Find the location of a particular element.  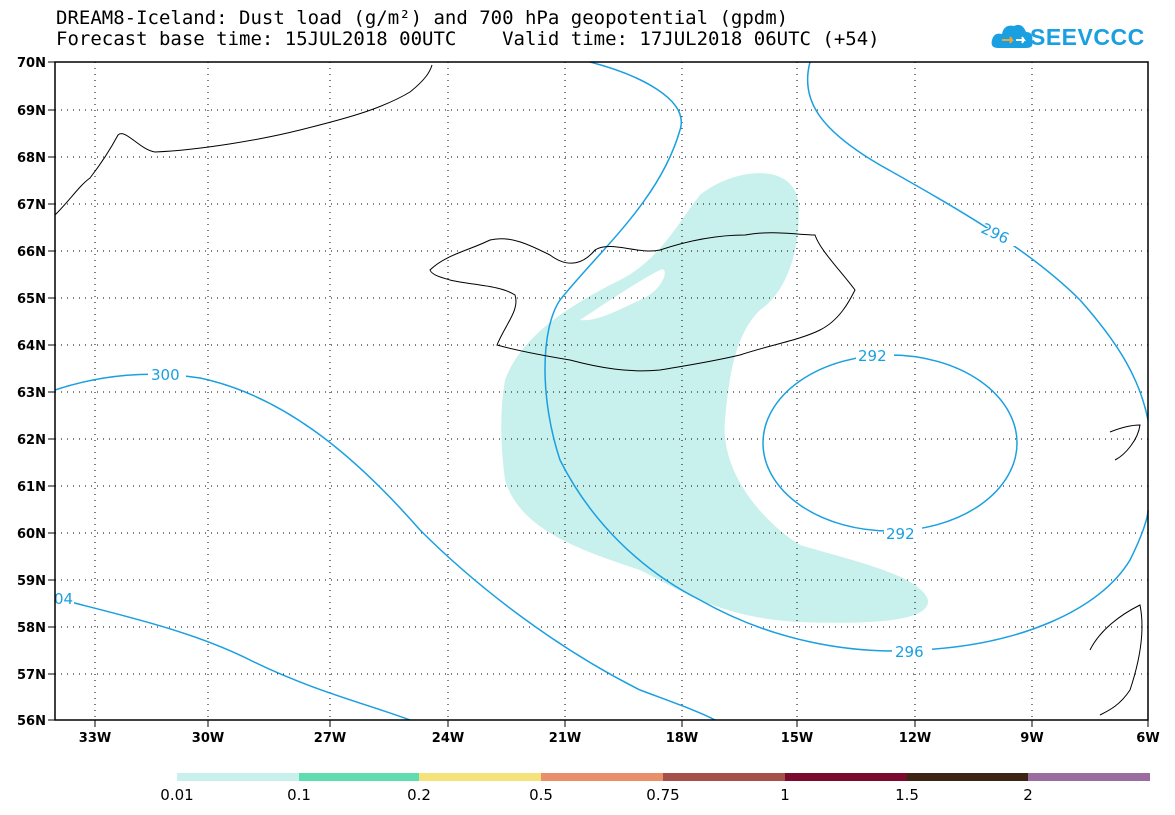

colorbar is located at coordinates (663, 777).